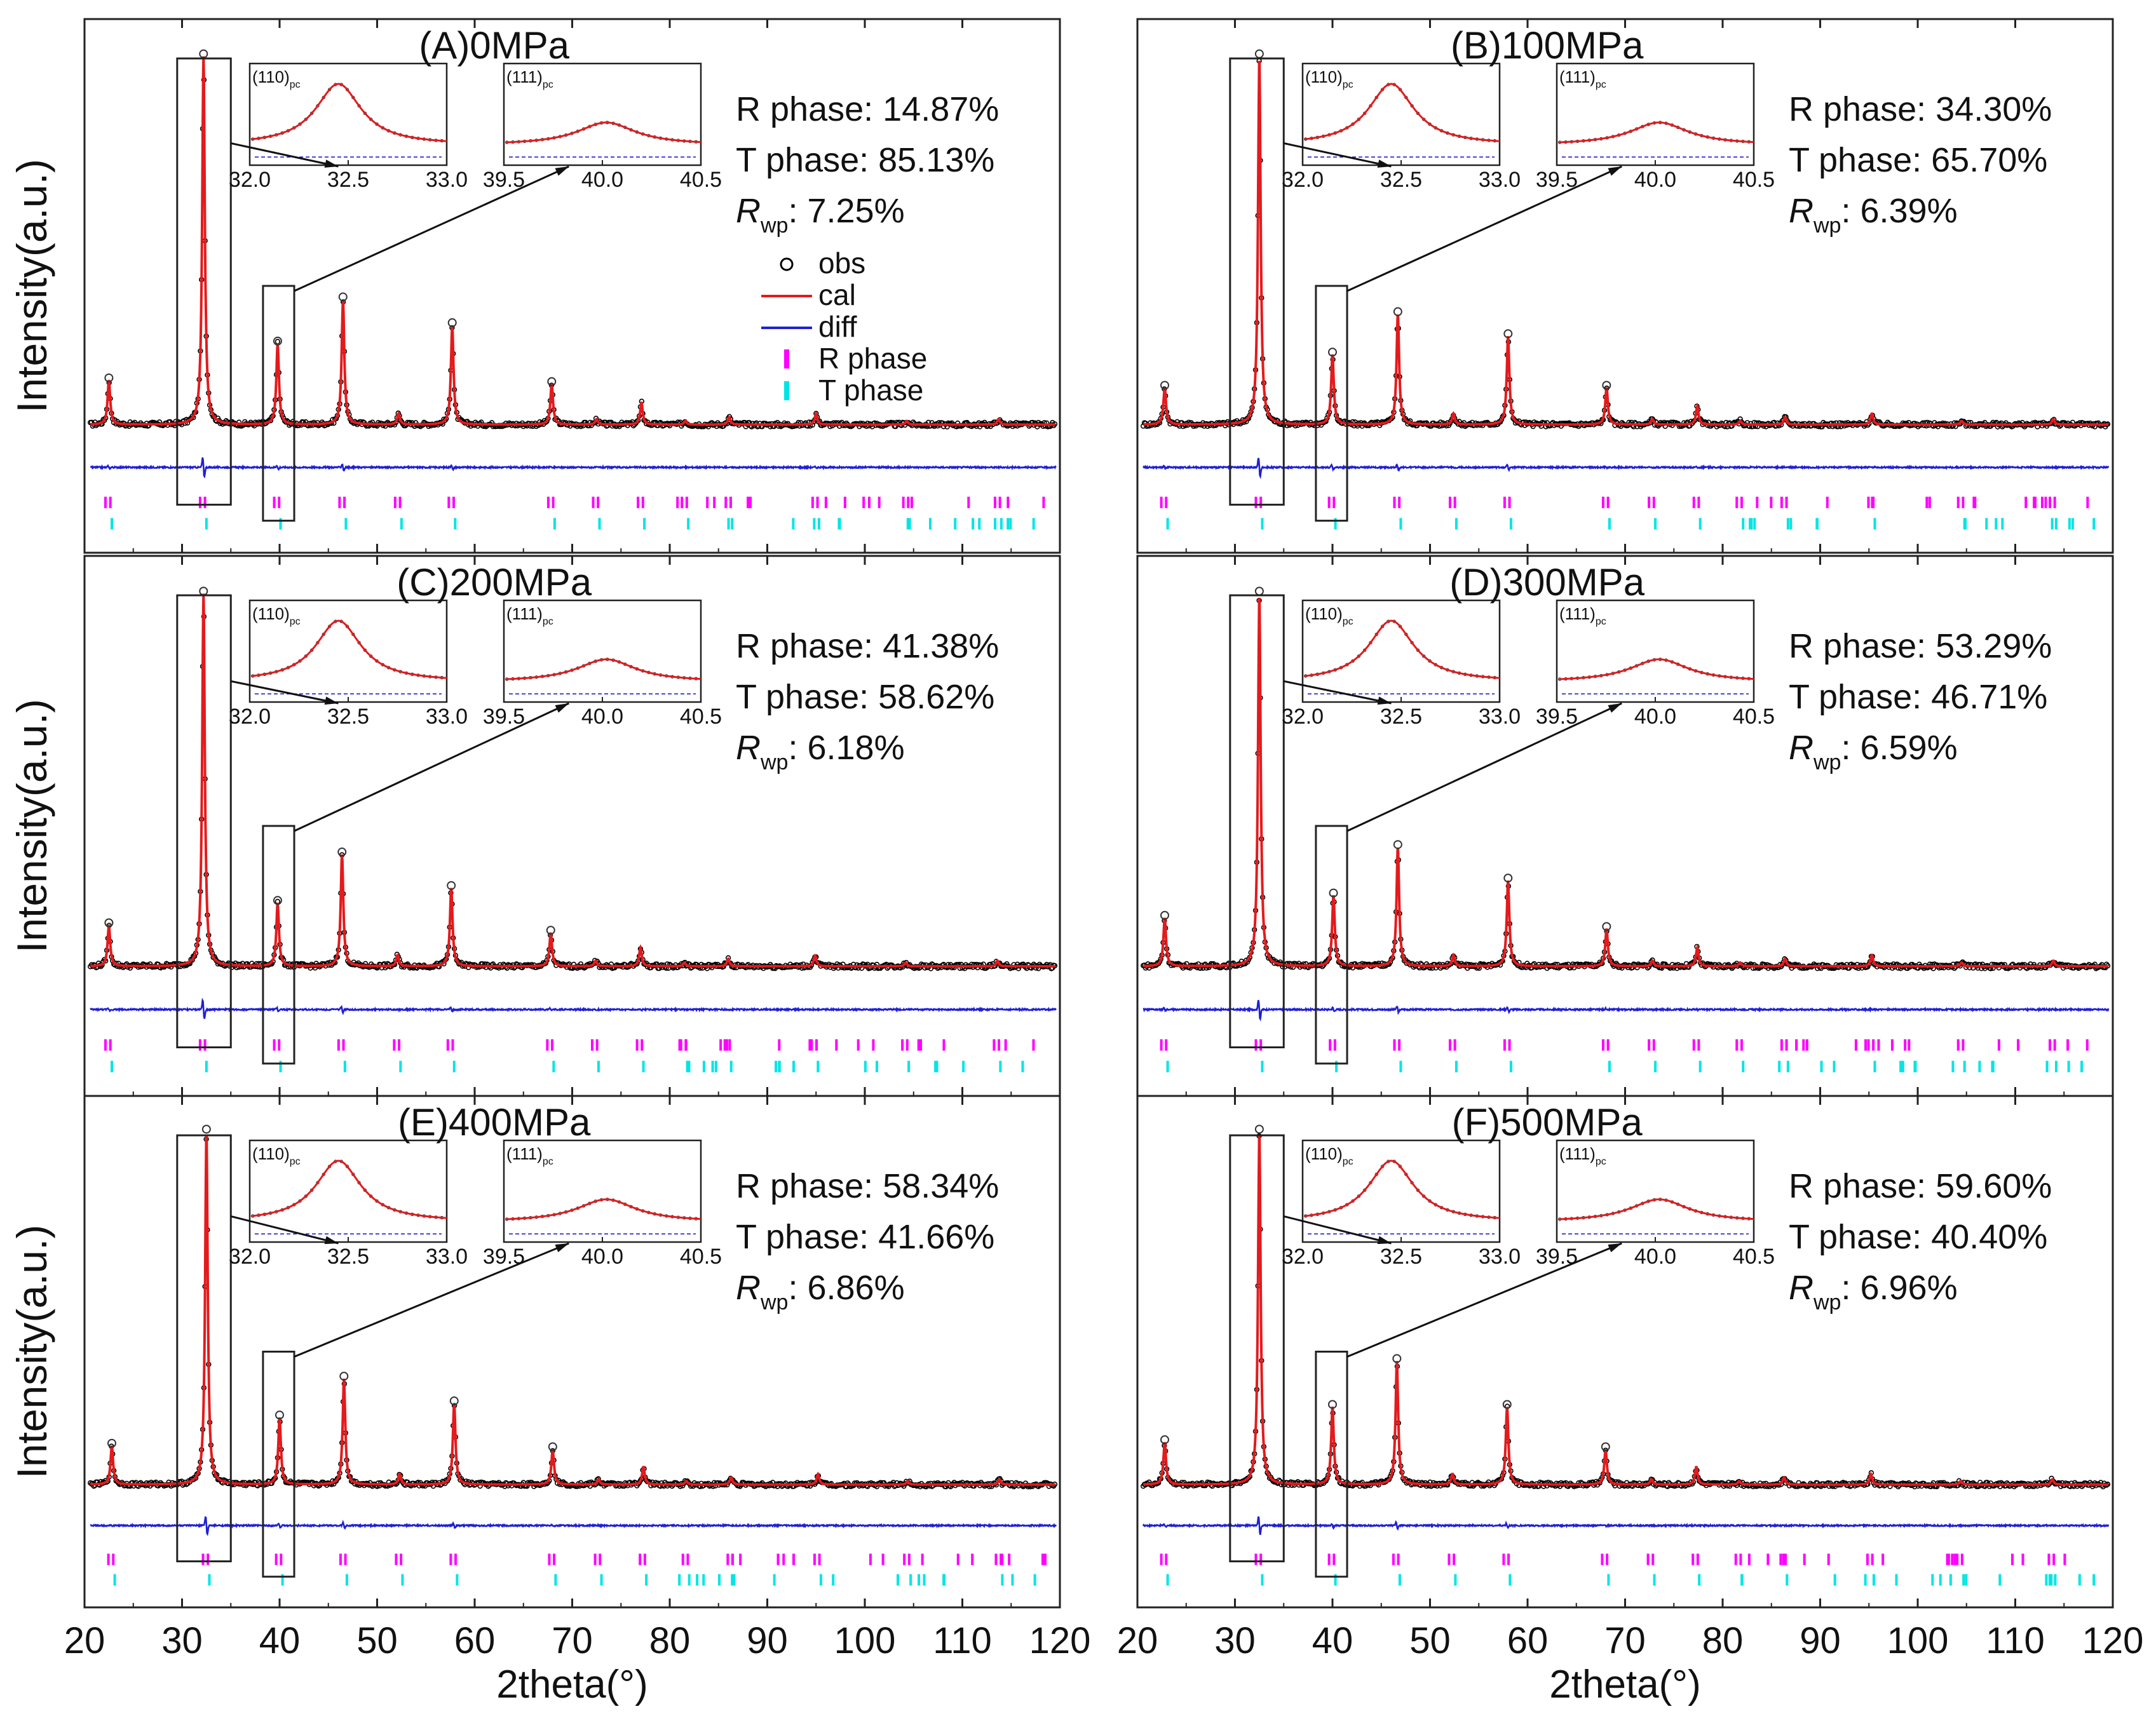  Describe the element at coordinates (837, 294) in the screenshot. I see `legend-label: cal` at that location.